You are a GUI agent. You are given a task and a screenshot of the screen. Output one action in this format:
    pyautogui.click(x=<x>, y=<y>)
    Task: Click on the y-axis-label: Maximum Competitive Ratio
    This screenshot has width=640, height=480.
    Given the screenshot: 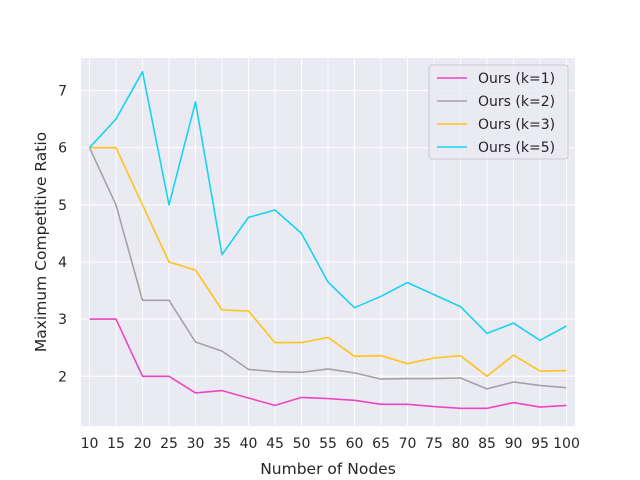 What is the action you would take?
    pyautogui.click(x=41, y=242)
    